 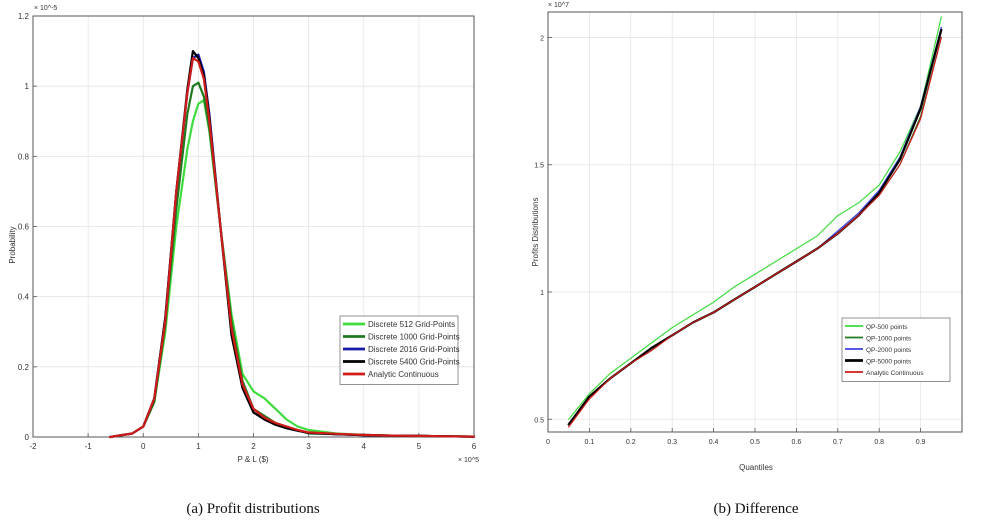 What do you see at coordinates (24, 16) in the screenshot?
I see `y-tick-label: 1.2` at bounding box center [24, 16].